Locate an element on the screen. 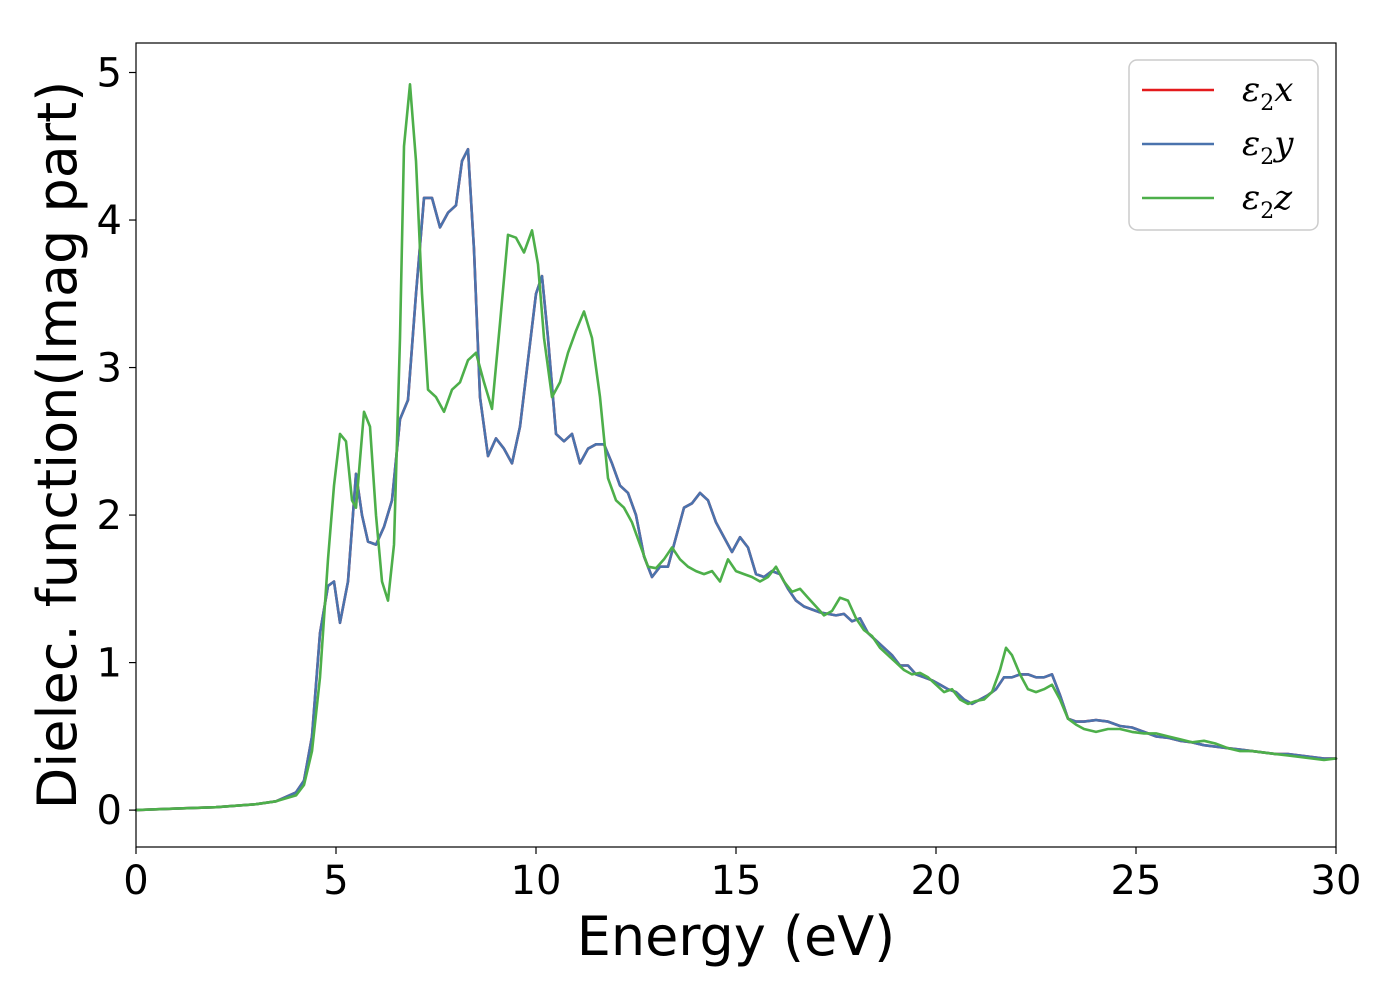 The width and height of the screenshot is (1400, 1000). x-axis: 0 5 10 15 20 25 30 is located at coordinates (742, 875).